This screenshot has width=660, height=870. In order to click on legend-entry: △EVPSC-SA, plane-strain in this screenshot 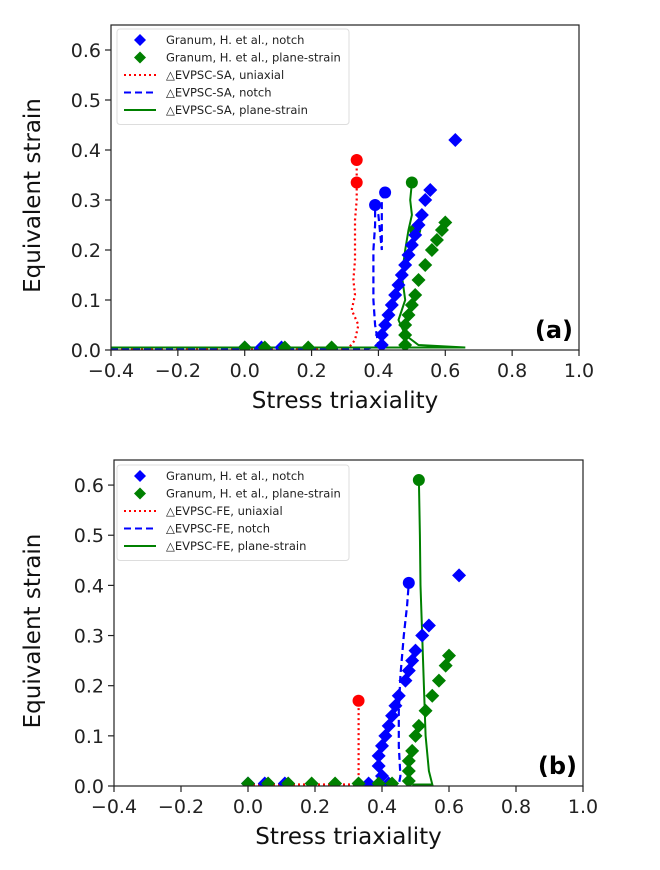, I will do `click(216, 110)`.